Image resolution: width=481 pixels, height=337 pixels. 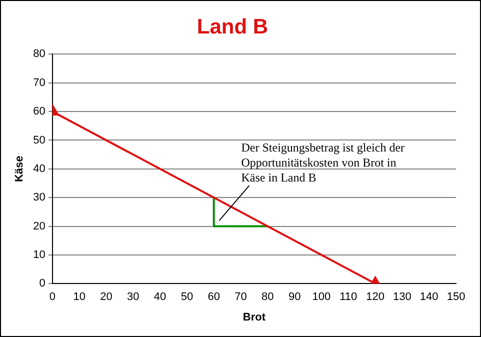 I want to click on x-tick-label: 80, so click(x=268, y=297).